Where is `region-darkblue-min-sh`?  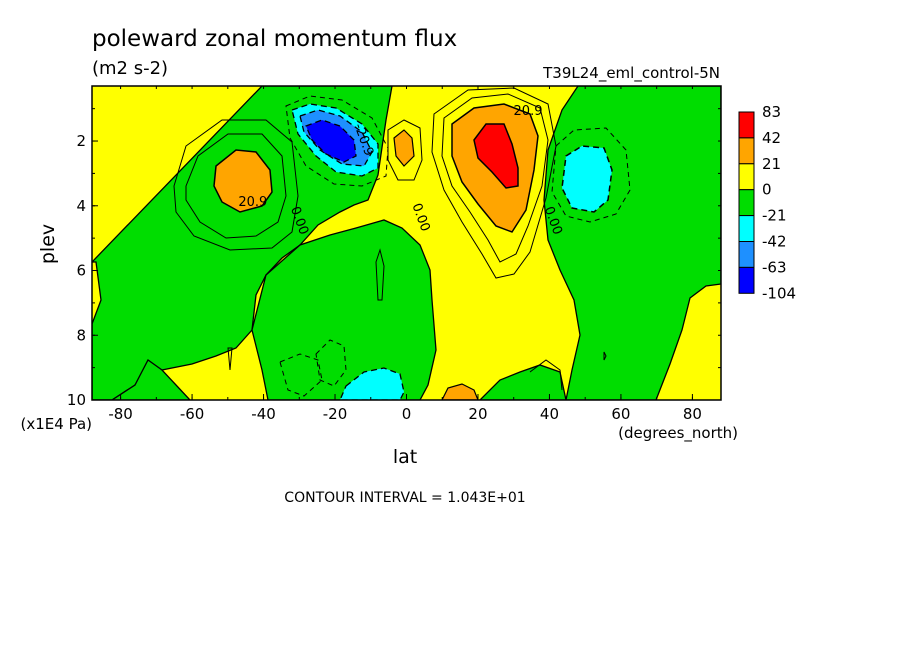 region-darkblue-min-sh is located at coordinates (331, 141).